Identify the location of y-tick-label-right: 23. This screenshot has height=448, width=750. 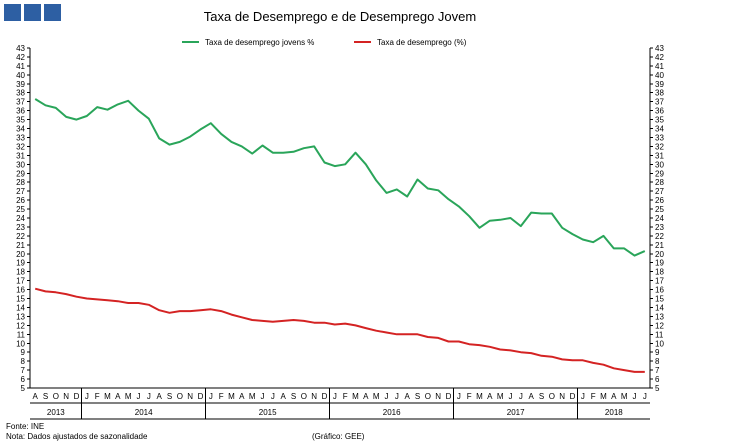
(659, 227).